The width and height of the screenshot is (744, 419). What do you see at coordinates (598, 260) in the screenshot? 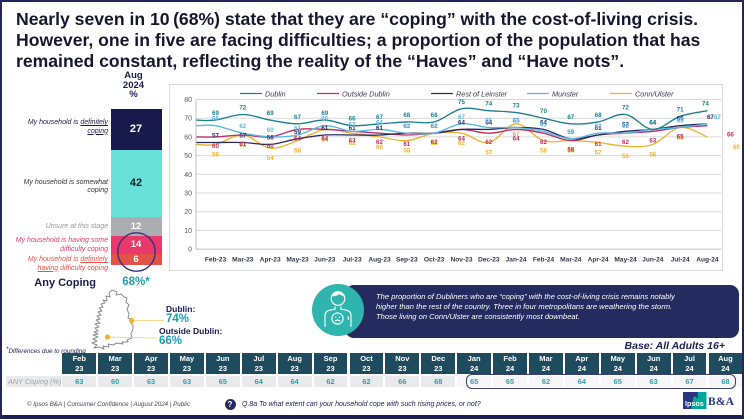
I see `svg-text: Apr-24` at bounding box center [598, 260].